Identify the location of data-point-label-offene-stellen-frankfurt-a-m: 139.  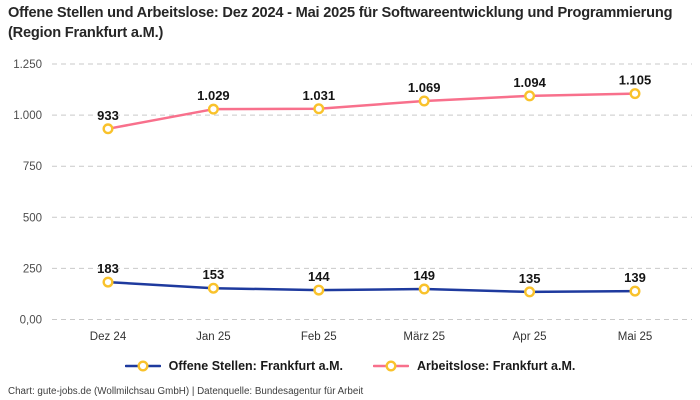
(635, 277).